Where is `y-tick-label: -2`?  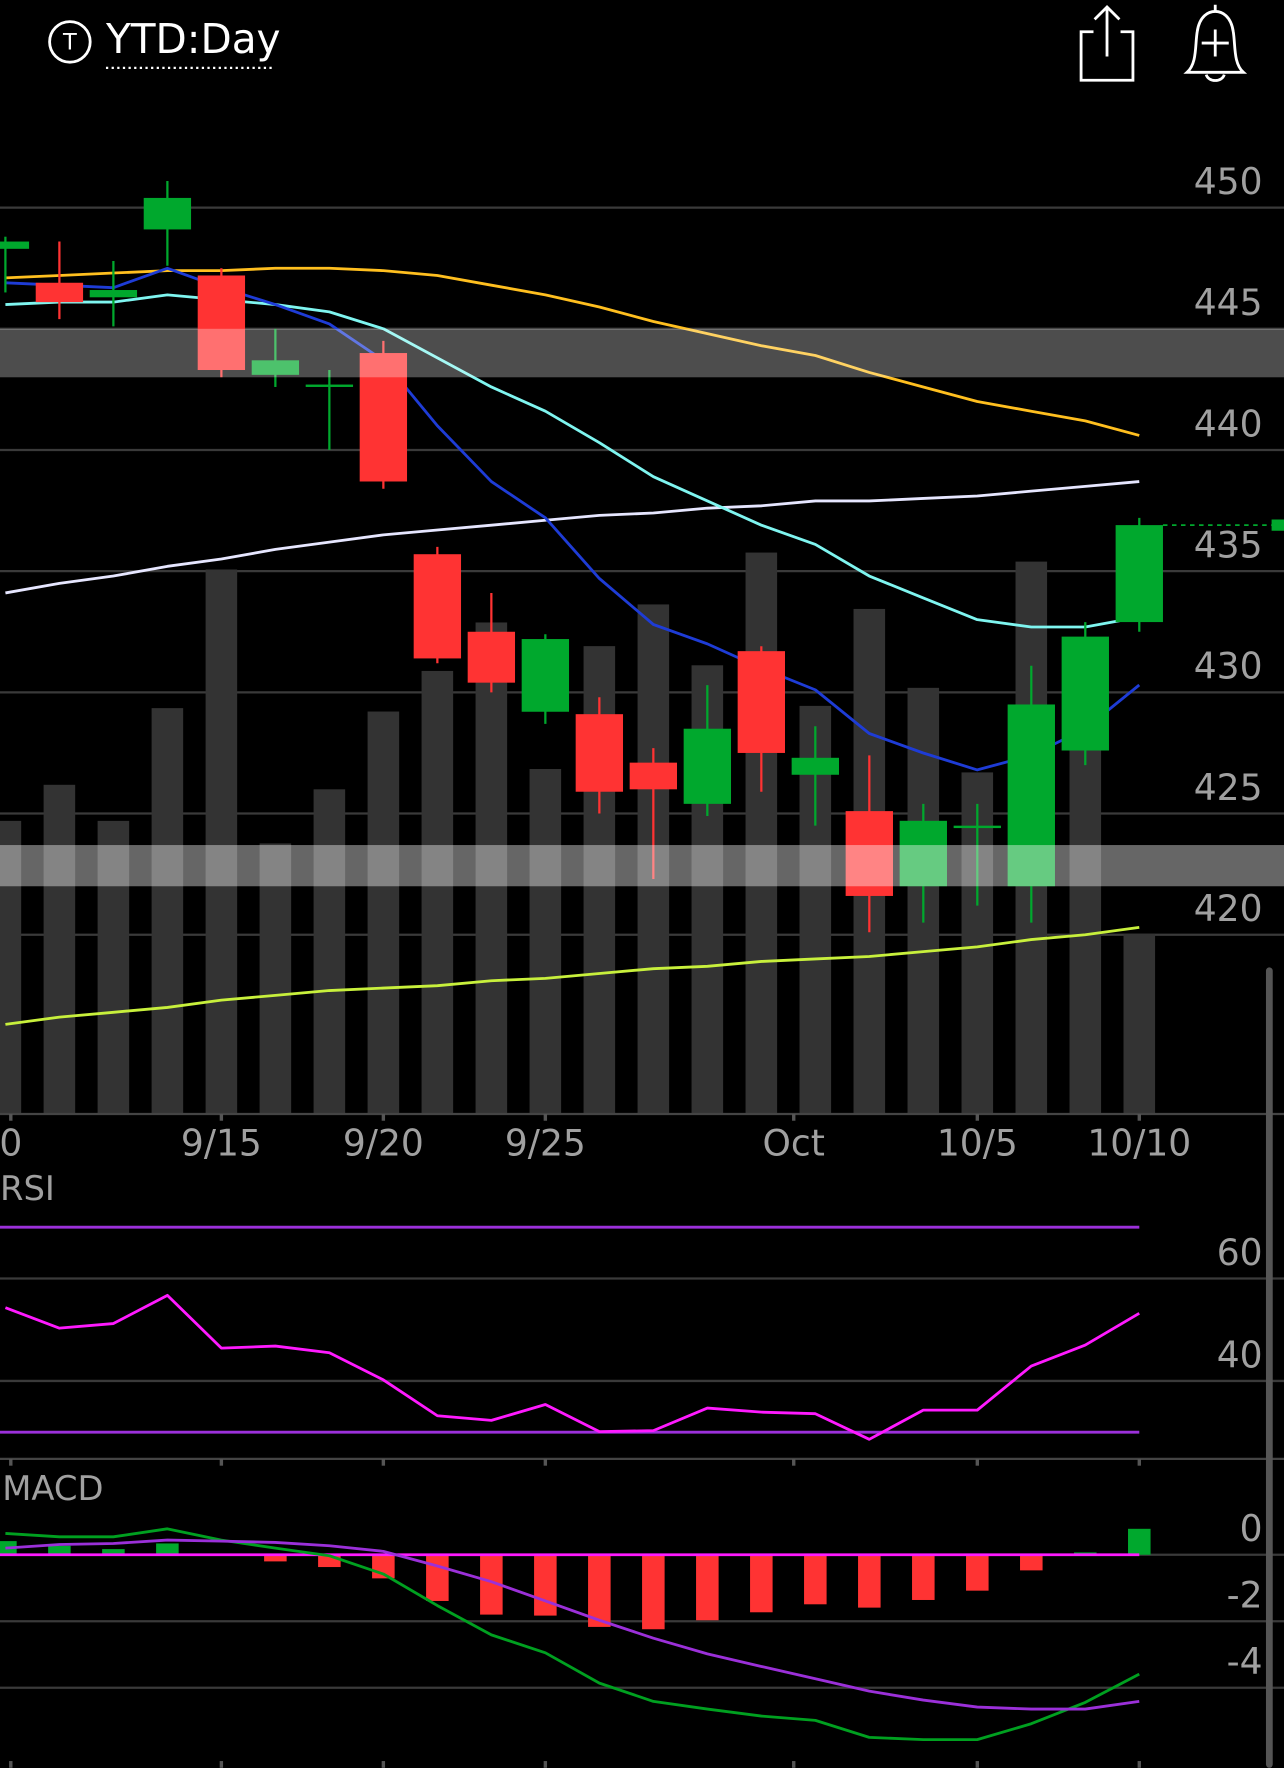
y-tick-label: -2 is located at coordinates (1245, 1596).